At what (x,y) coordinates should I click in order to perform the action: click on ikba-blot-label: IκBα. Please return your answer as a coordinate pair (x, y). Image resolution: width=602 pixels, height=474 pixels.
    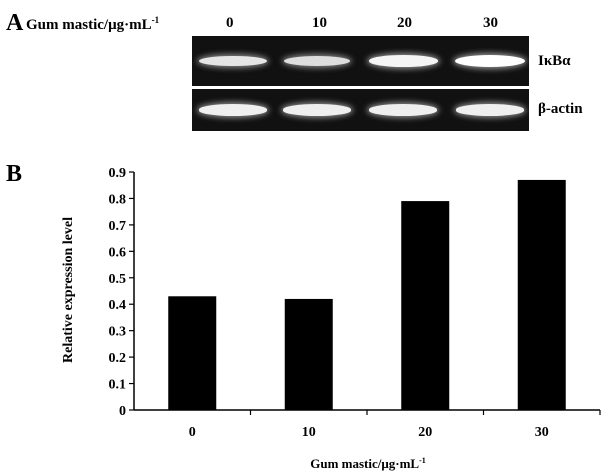
    Looking at the image, I should click on (554, 61).